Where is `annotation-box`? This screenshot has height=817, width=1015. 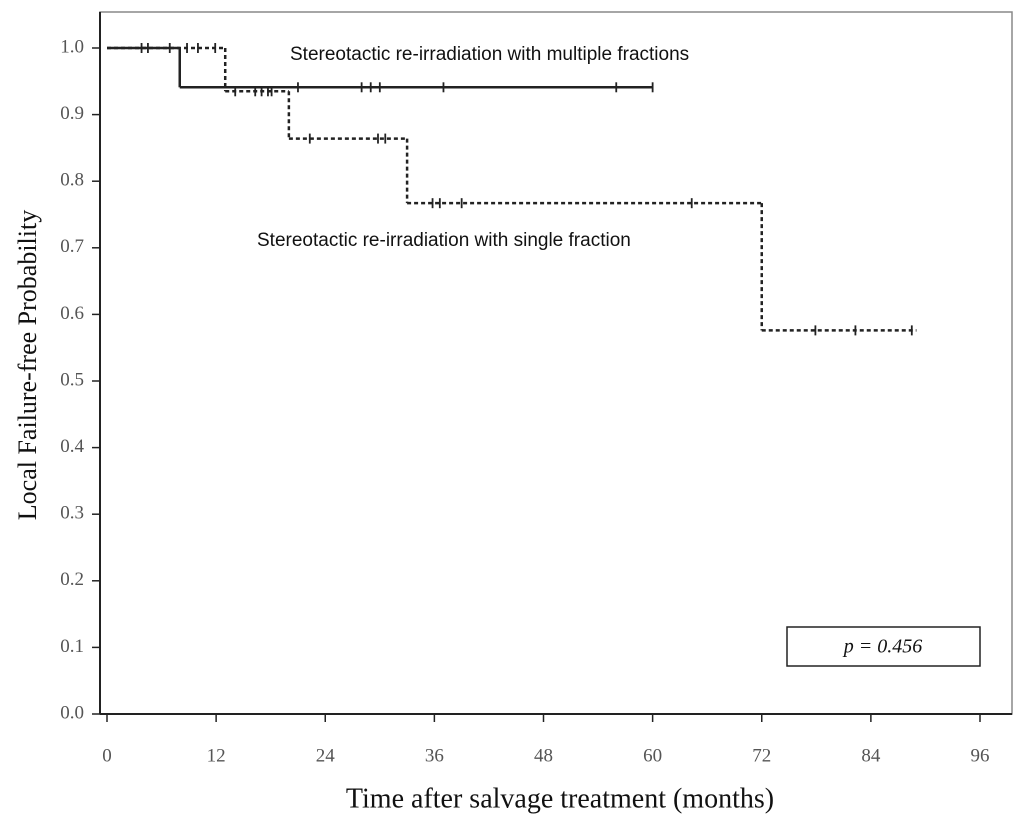 annotation-box is located at coordinates (883, 646).